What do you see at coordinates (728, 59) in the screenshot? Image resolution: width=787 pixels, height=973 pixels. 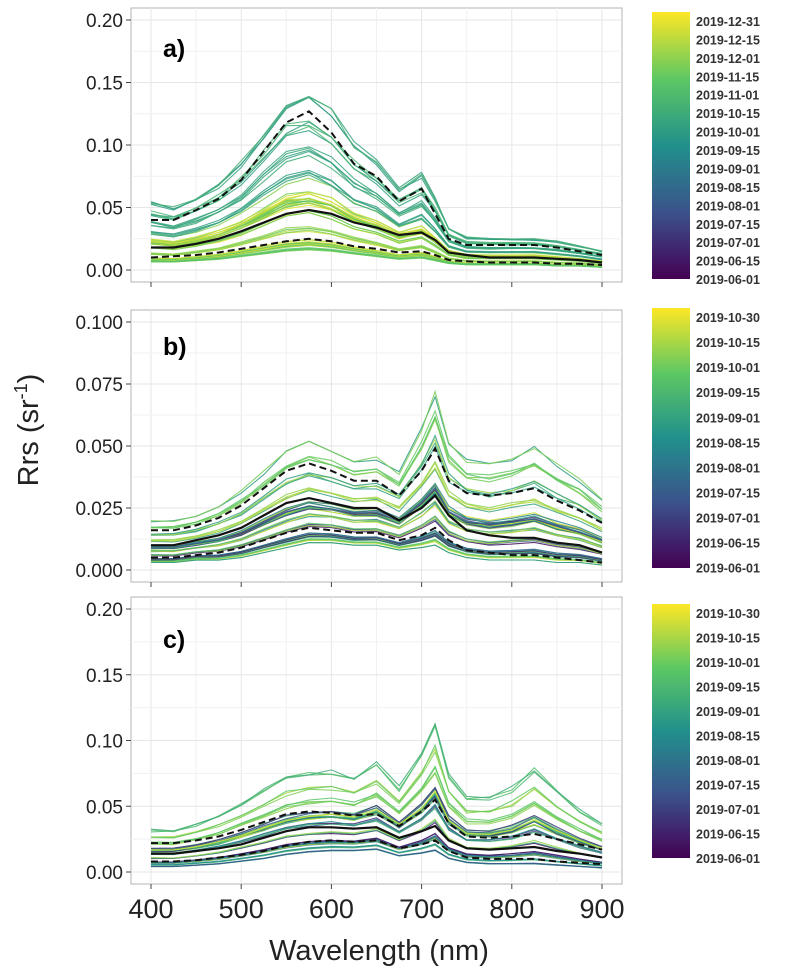 I see `colorbar-label: 2019-12-01` at bounding box center [728, 59].